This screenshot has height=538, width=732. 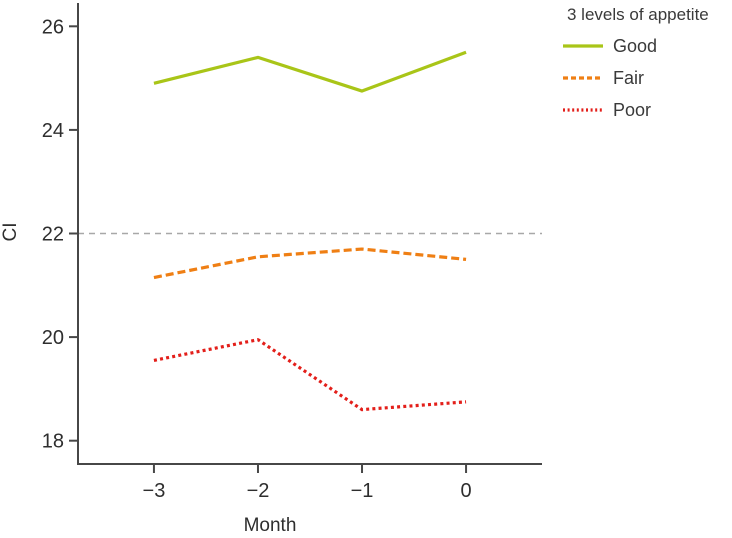 What do you see at coordinates (53, 235) in the screenshot?
I see `y-tick-label: 22` at bounding box center [53, 235].